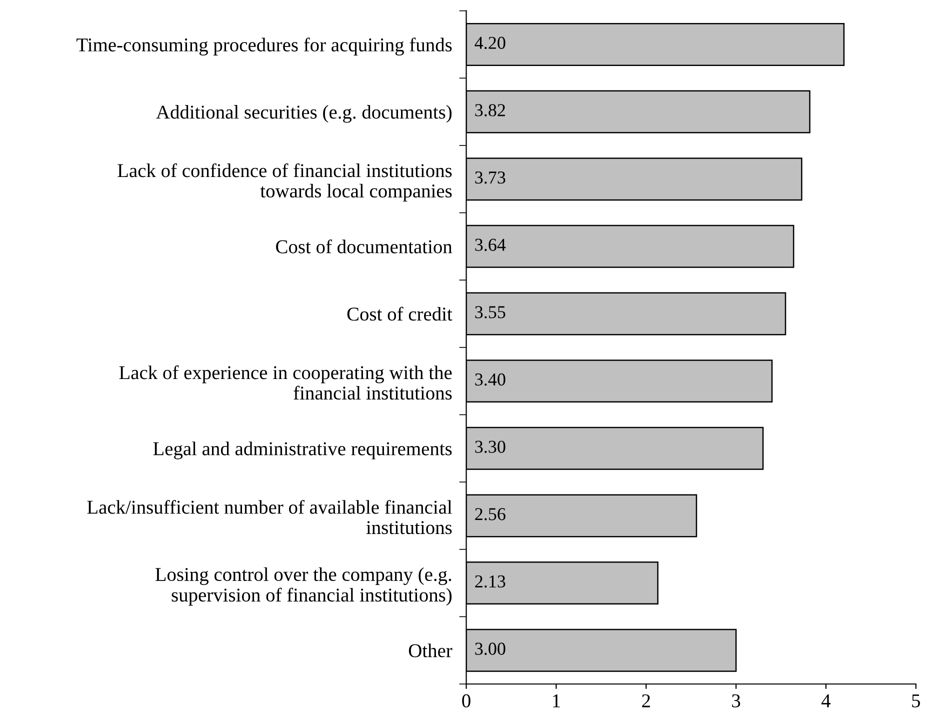 This screenshot has width=927, height=720. I want to click on x-tick-label: 4, so click(826, 701).